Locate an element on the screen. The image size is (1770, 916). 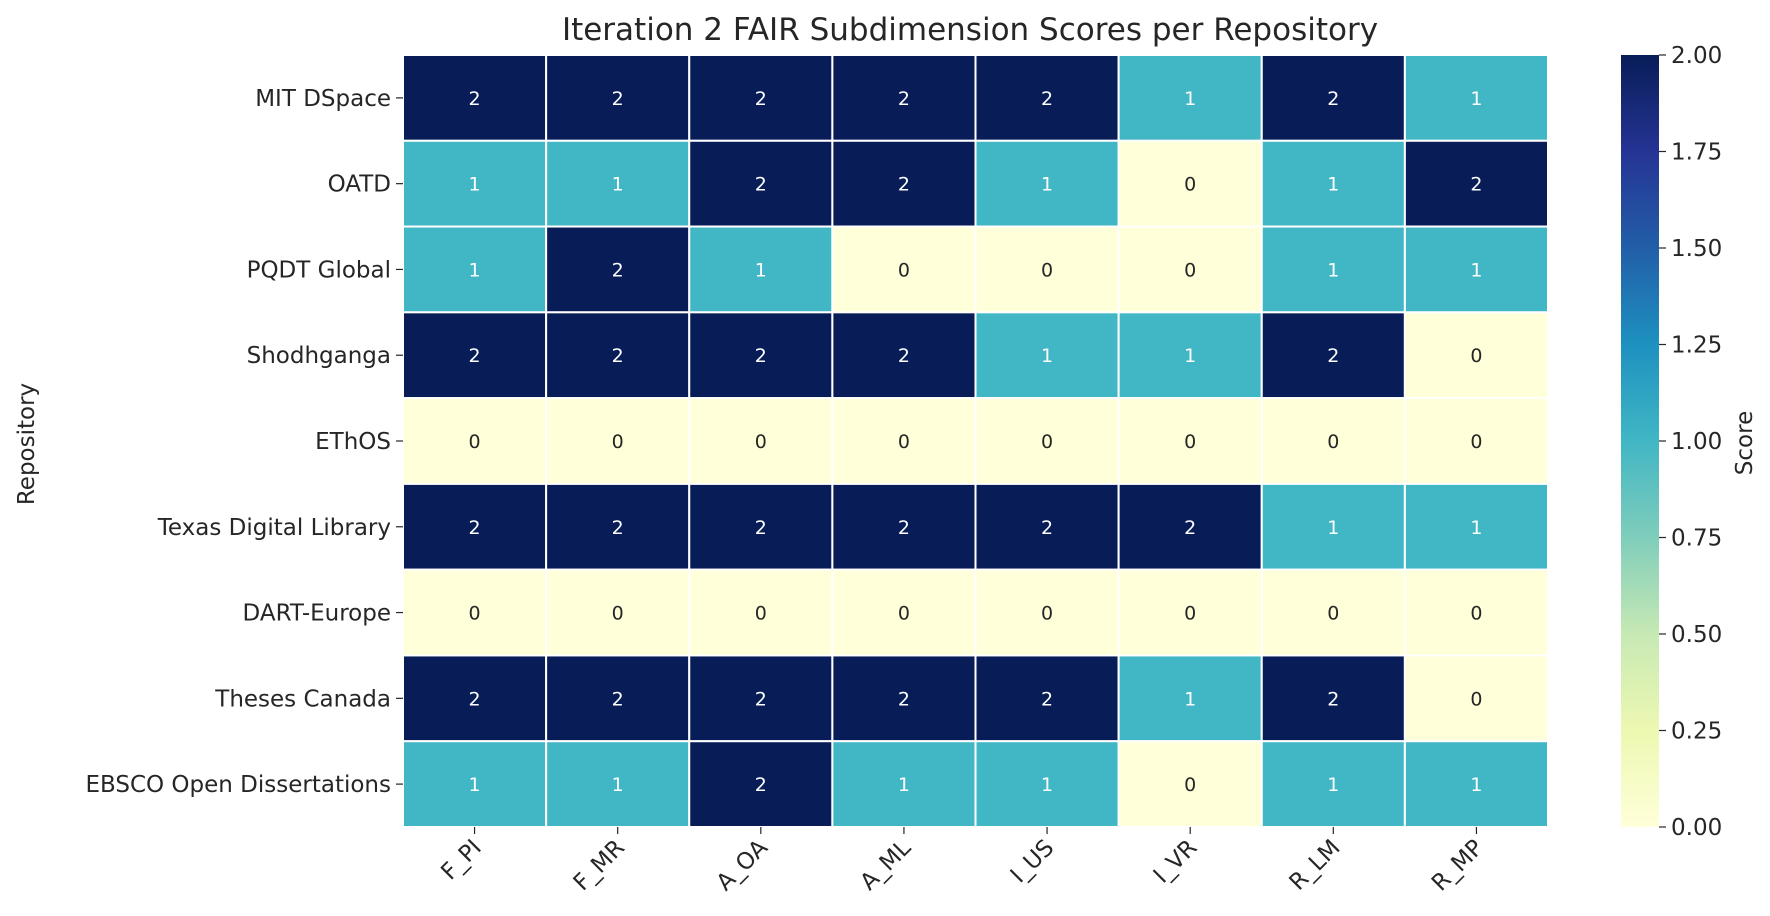
colorbar-tick-label: 0.00 is located at coordinates (1696, 828).